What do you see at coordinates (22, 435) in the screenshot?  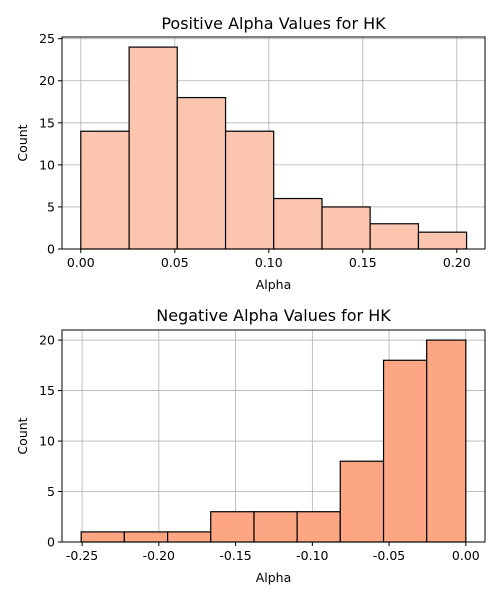 I see `negative-y-axis-label: Count` at bounding box center [22, 435].